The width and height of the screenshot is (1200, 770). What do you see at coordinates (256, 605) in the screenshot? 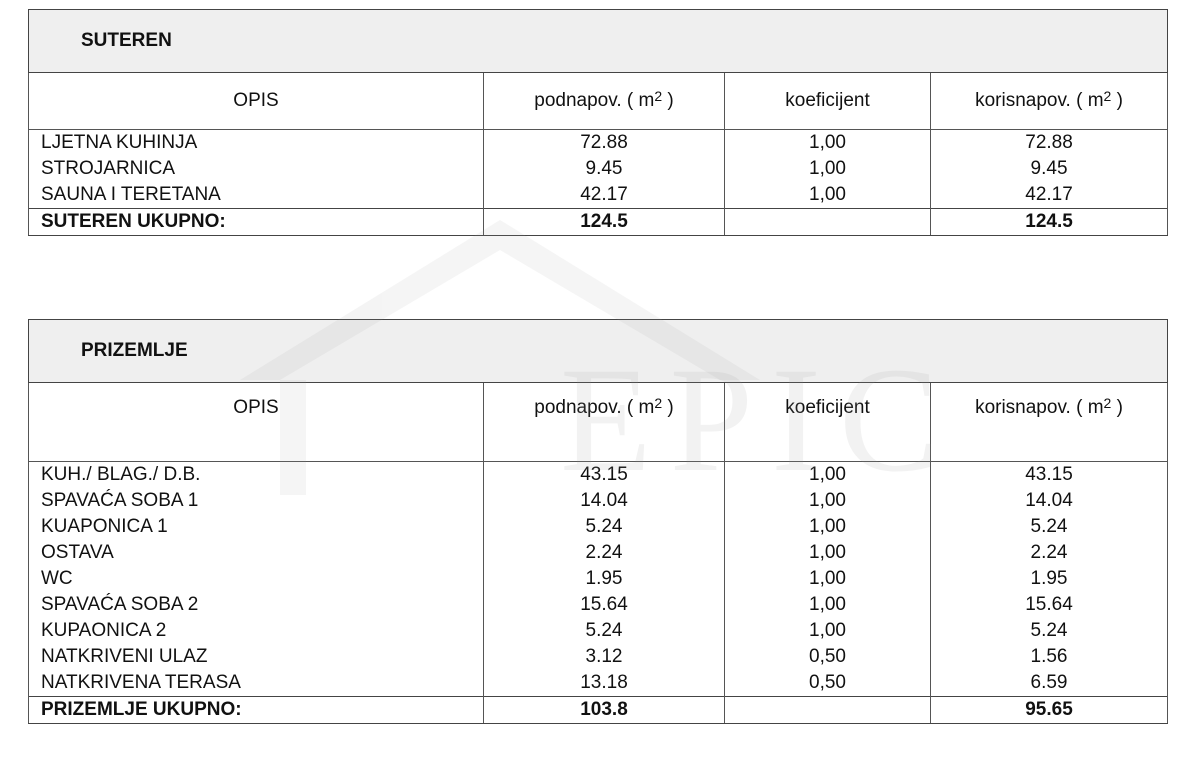
I see `row-name: SPAVAĆA SOBA 2` at bounding box center [256, 605].